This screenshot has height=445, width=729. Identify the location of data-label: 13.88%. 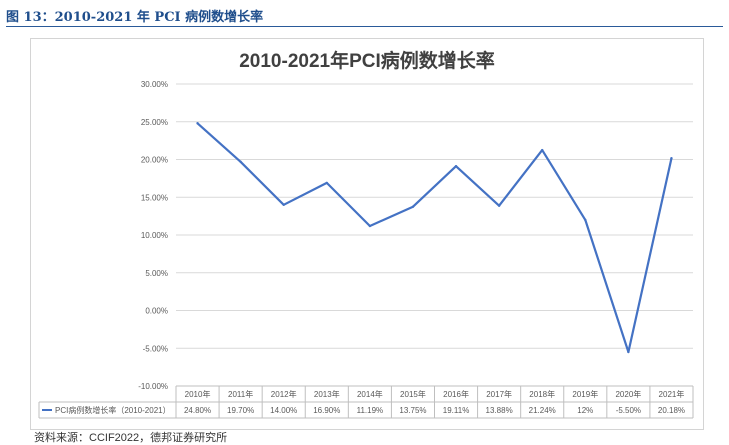
(499, 410).